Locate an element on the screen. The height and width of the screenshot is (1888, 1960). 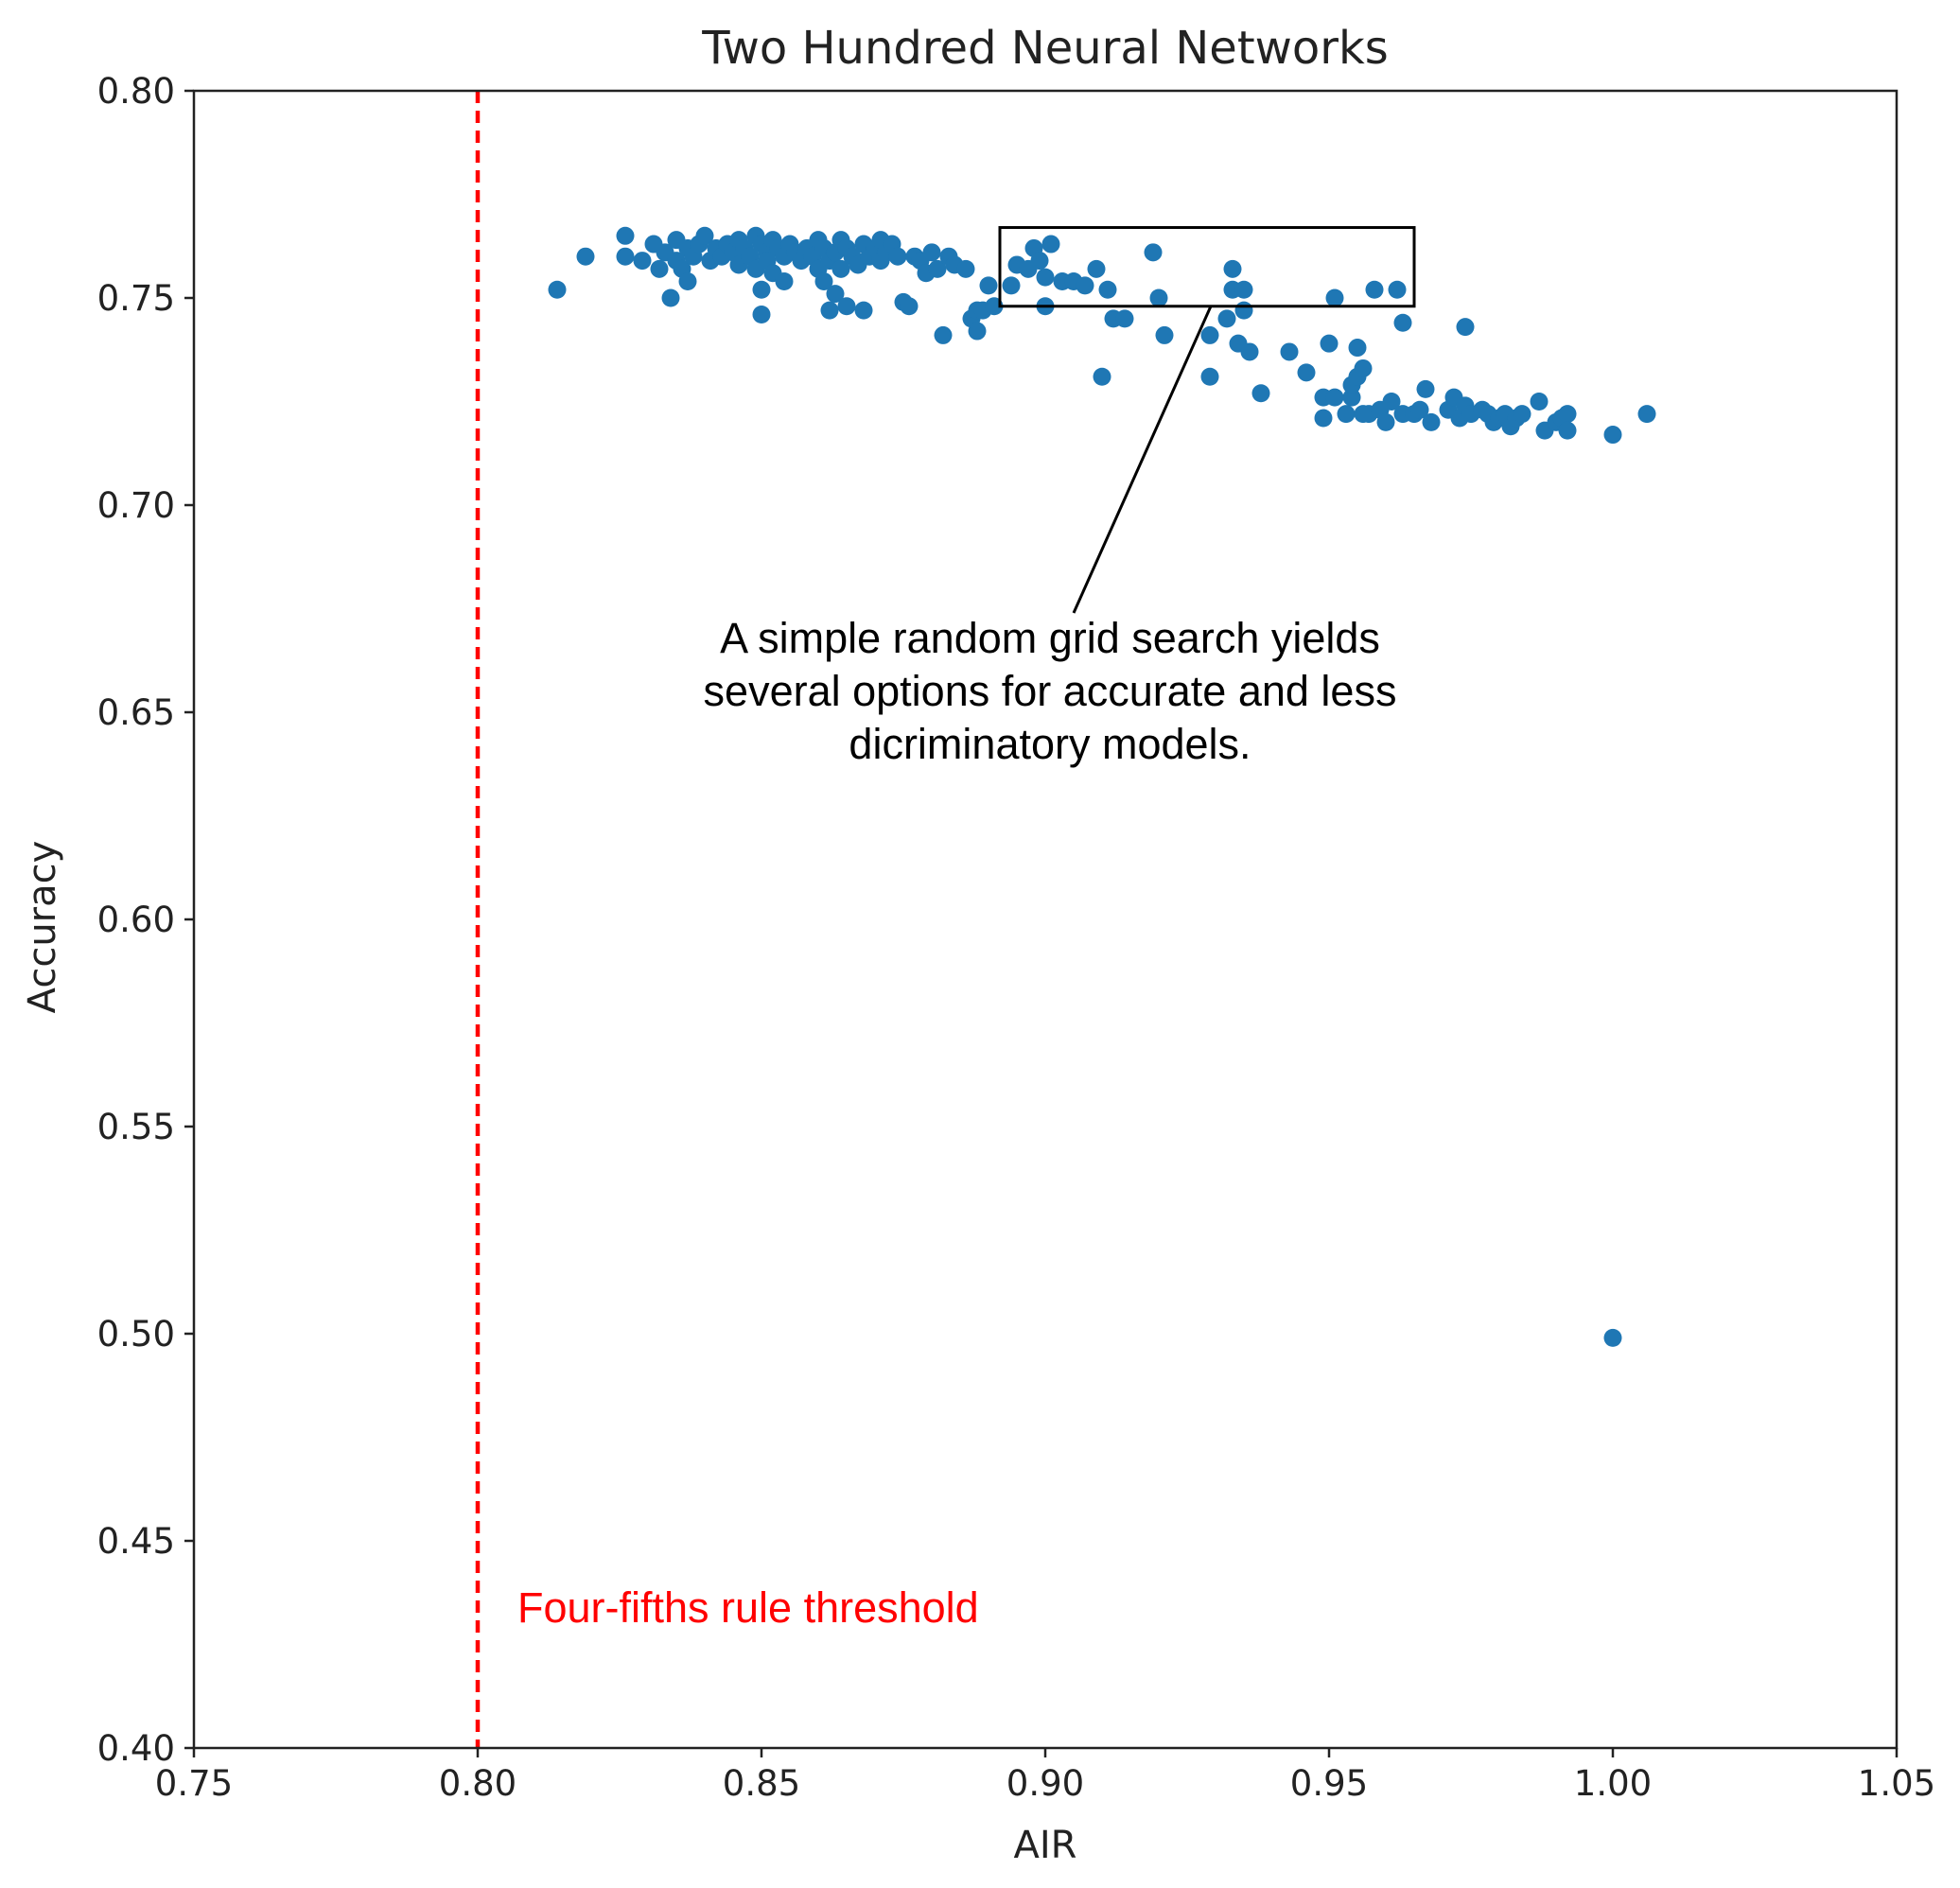
y-ticks: 0.40 0.45 0.50 0.55 0.60 0.65 0.70 0.75 0.80 is located at coordinates (145, 920).